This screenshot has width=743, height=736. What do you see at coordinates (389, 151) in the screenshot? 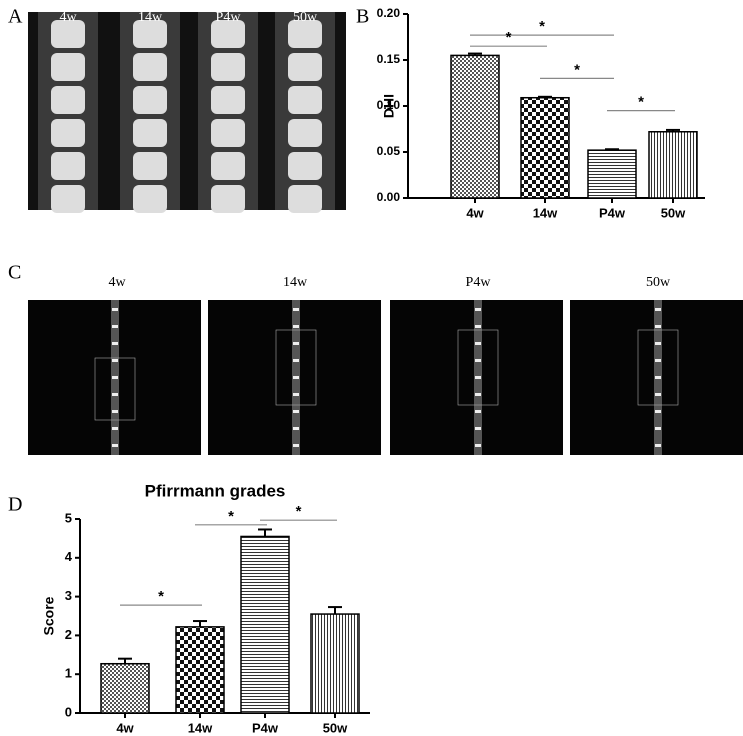
I see `y-tick-label: 0.05` at bounding box center [389, 151].